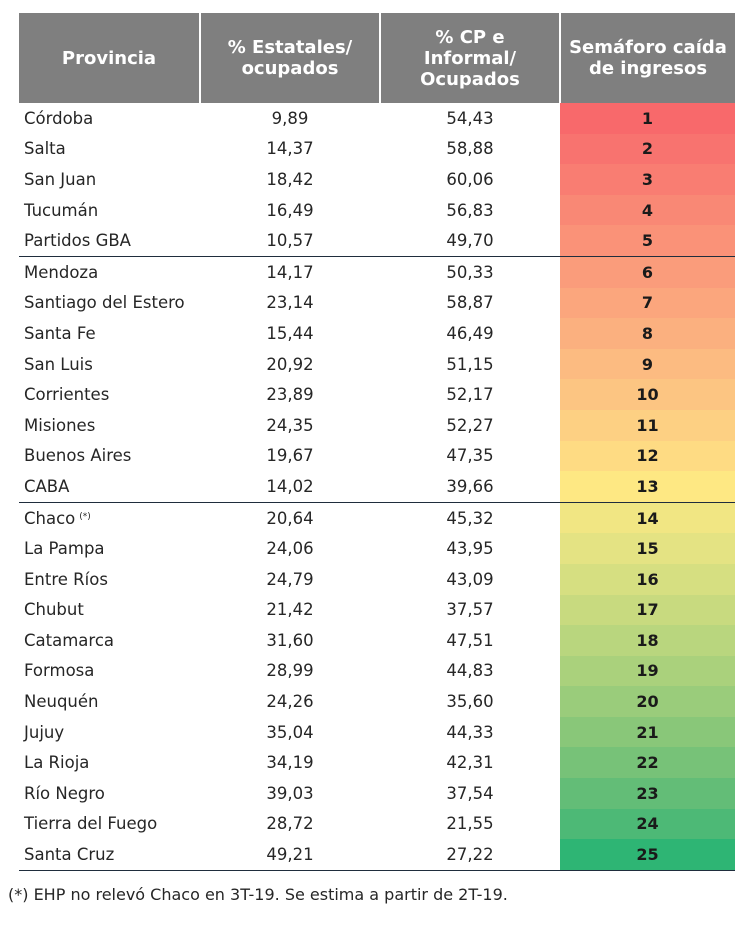 Image resolution: width=750 pixels, height=935 pixels. What do you see at coordinates (109, 364) in the screenshot?
I see `cell-provincia: San Luis` at bounding box center [109, 364].